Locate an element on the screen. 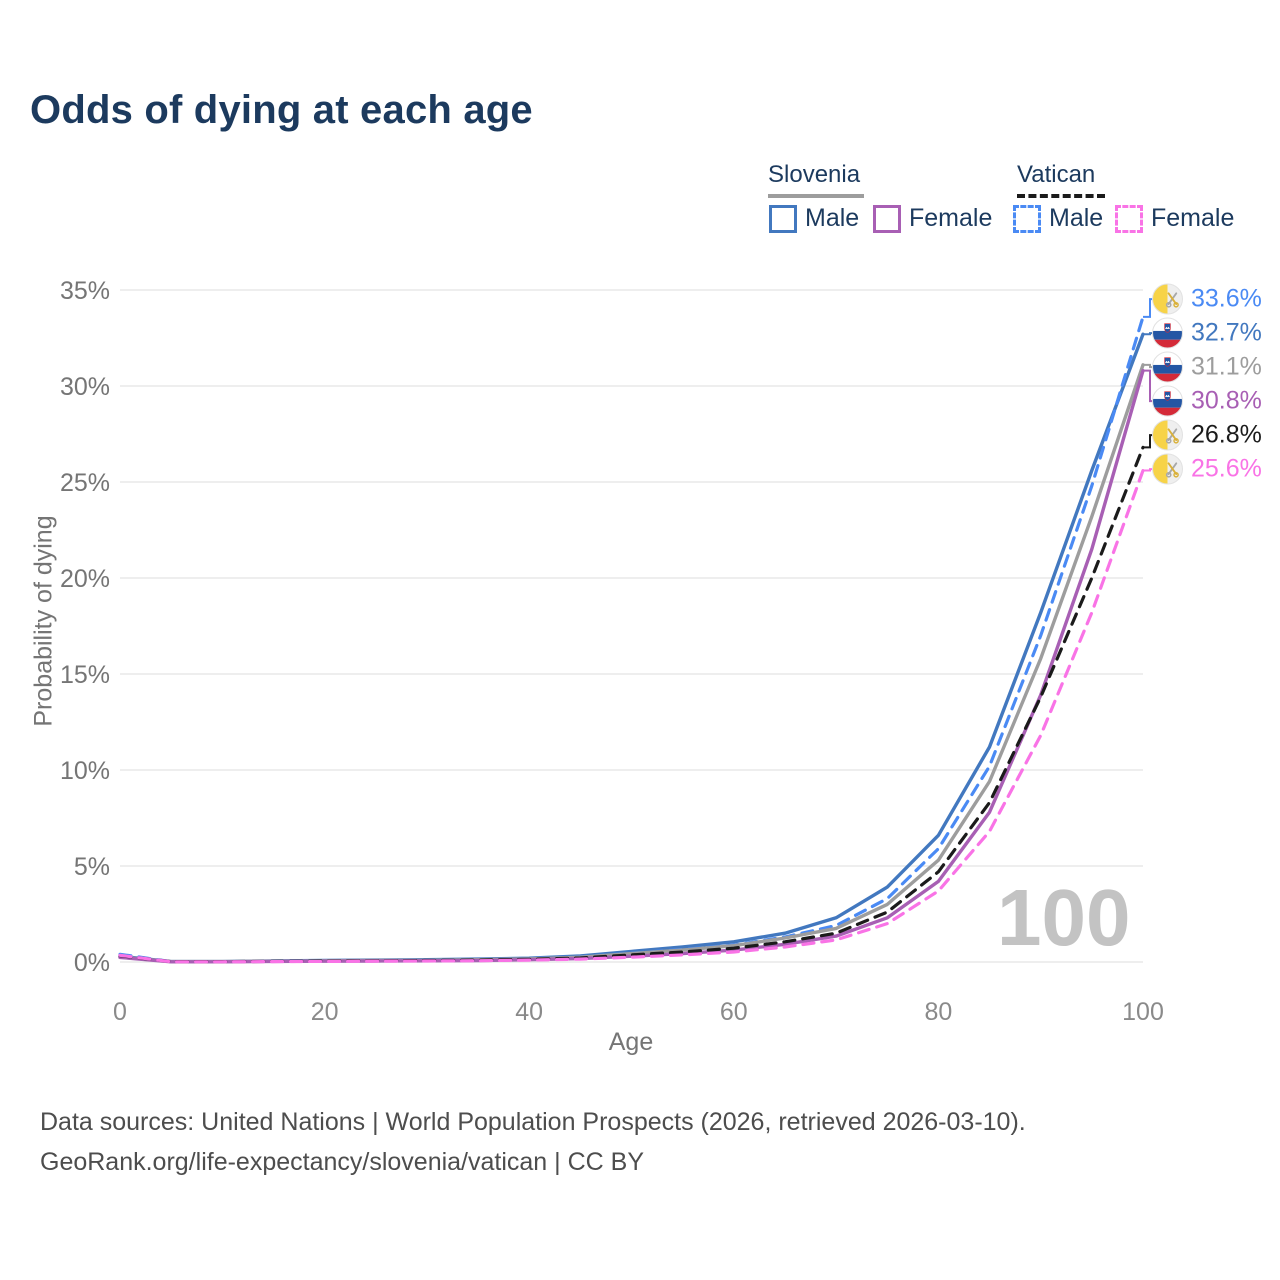 The height and width of the screenshot is (1280, 1280). legend-item-slovenia-female: Female is located at coordinates (932, 218).